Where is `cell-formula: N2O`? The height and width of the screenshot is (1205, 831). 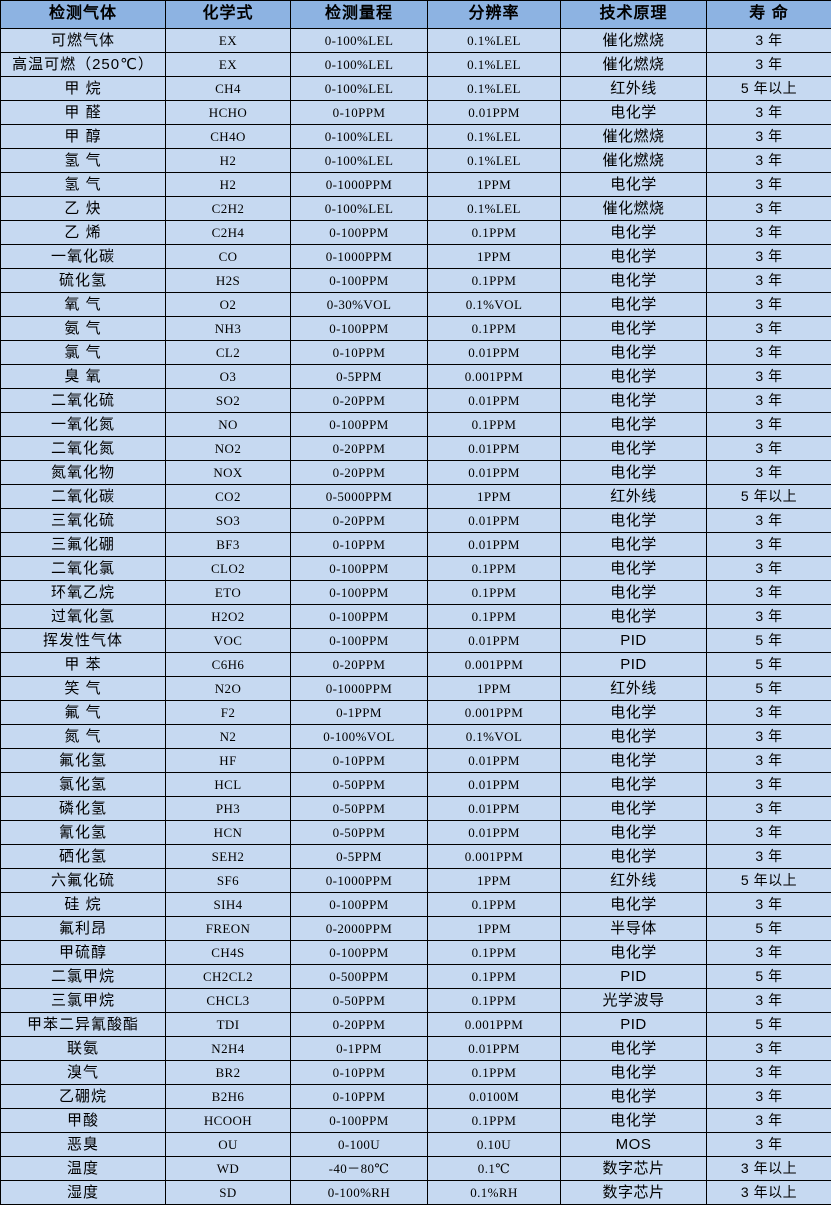
cell-formula: N2O is located at coordinates (228, 689).